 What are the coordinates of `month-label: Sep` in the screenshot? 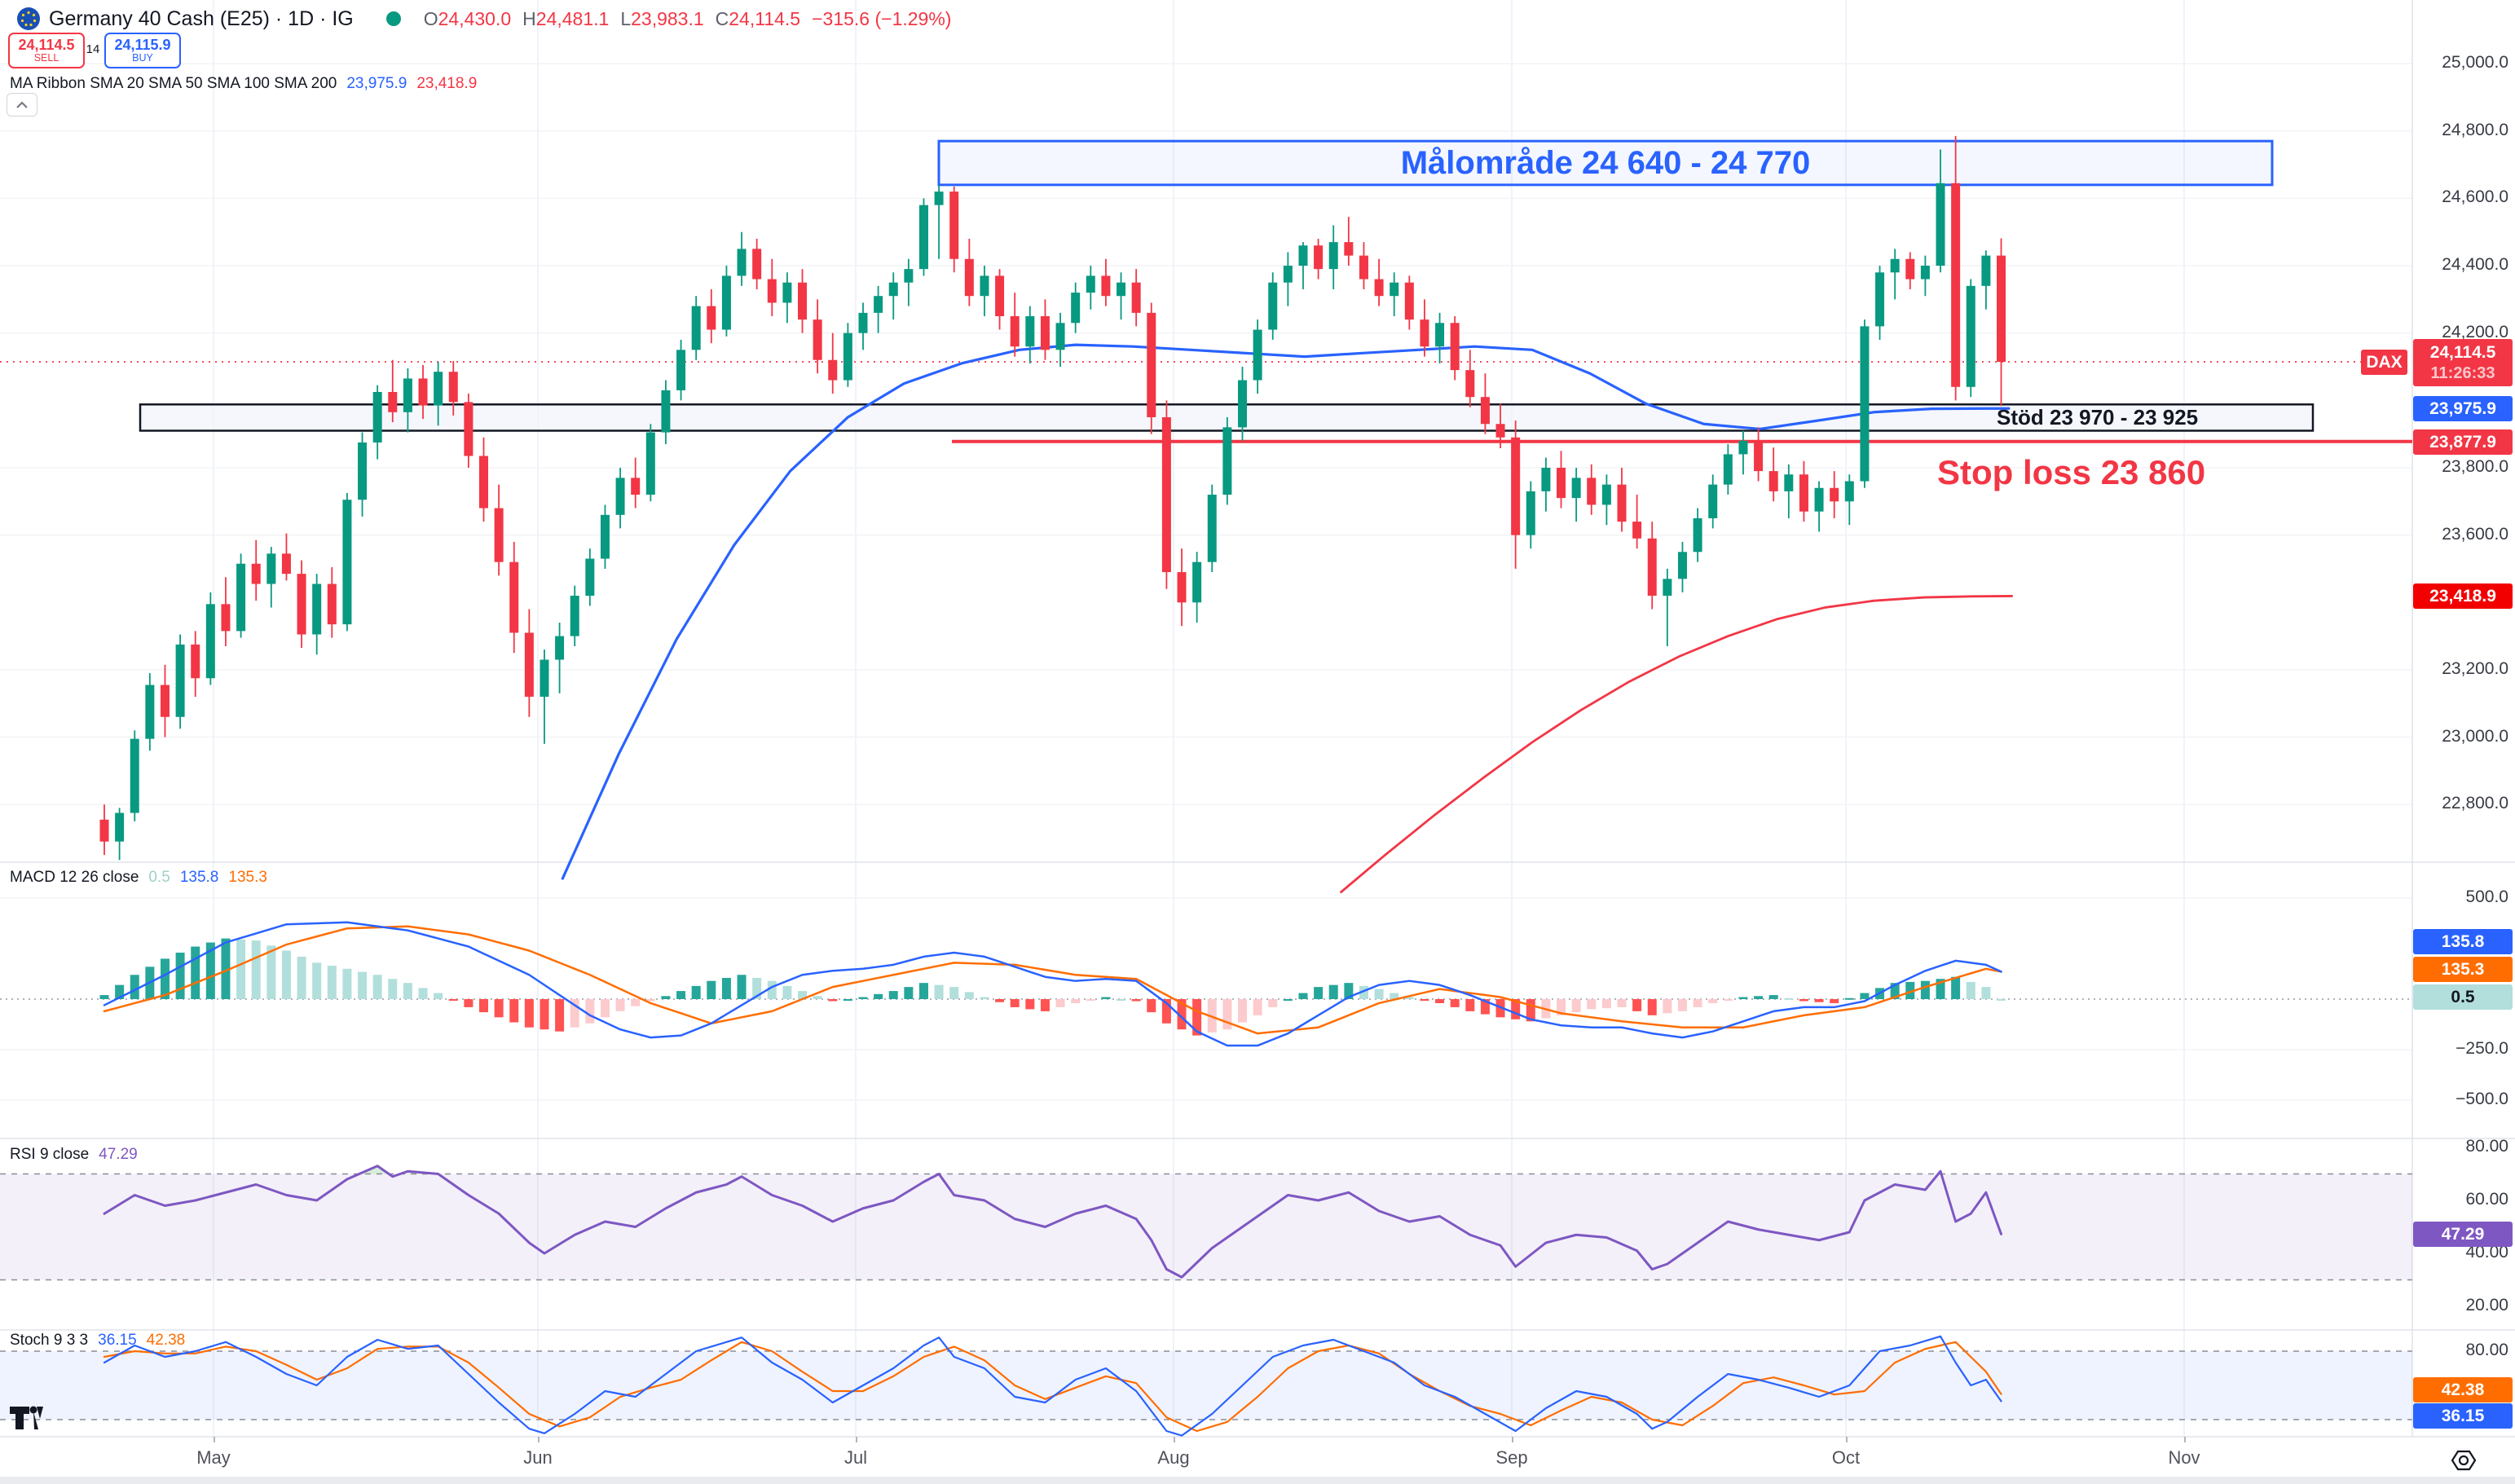 It's located at (1511, 1457).